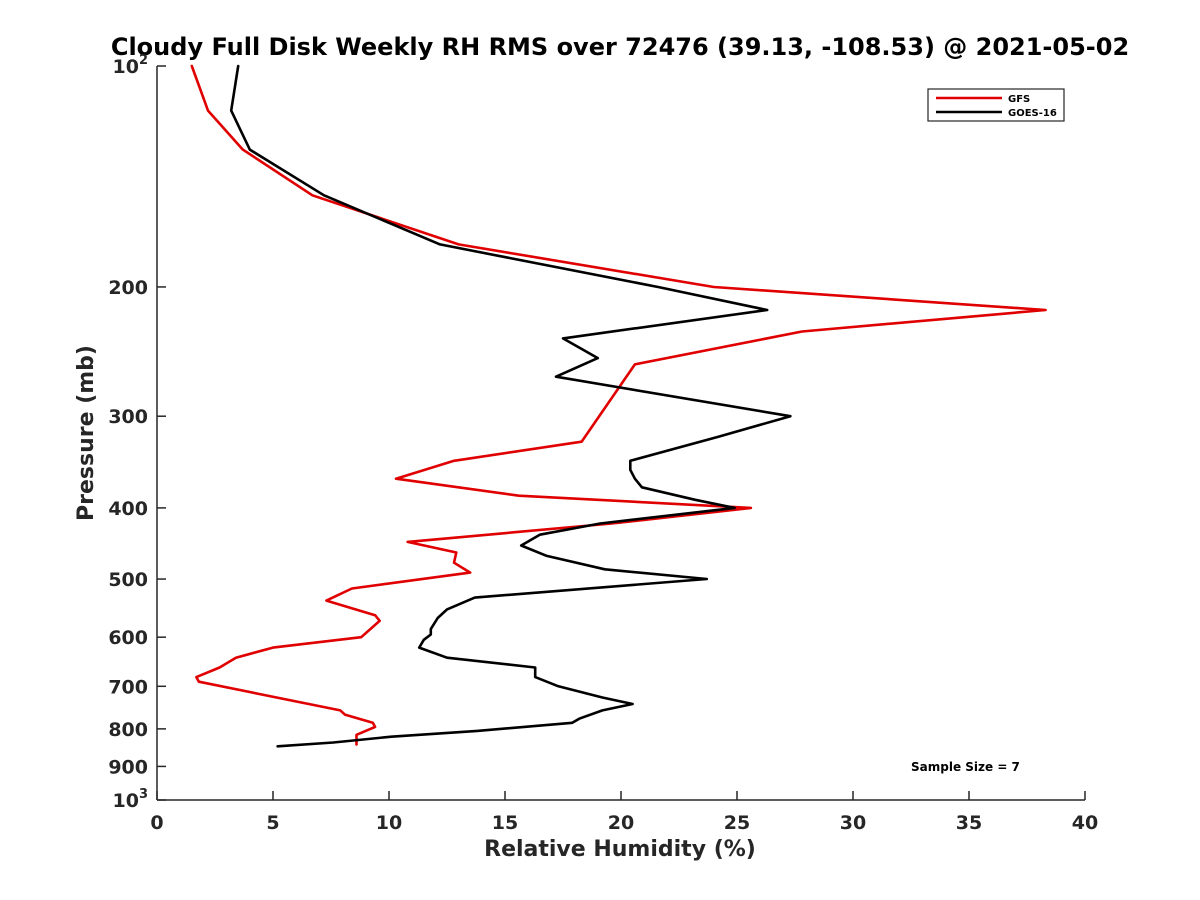 This screenshot has height=900, width=1200. What do you see at coordinates (131, 65) in the screenshot?
I see `y-tick-label: 10²` at bounding box center [131, 65].